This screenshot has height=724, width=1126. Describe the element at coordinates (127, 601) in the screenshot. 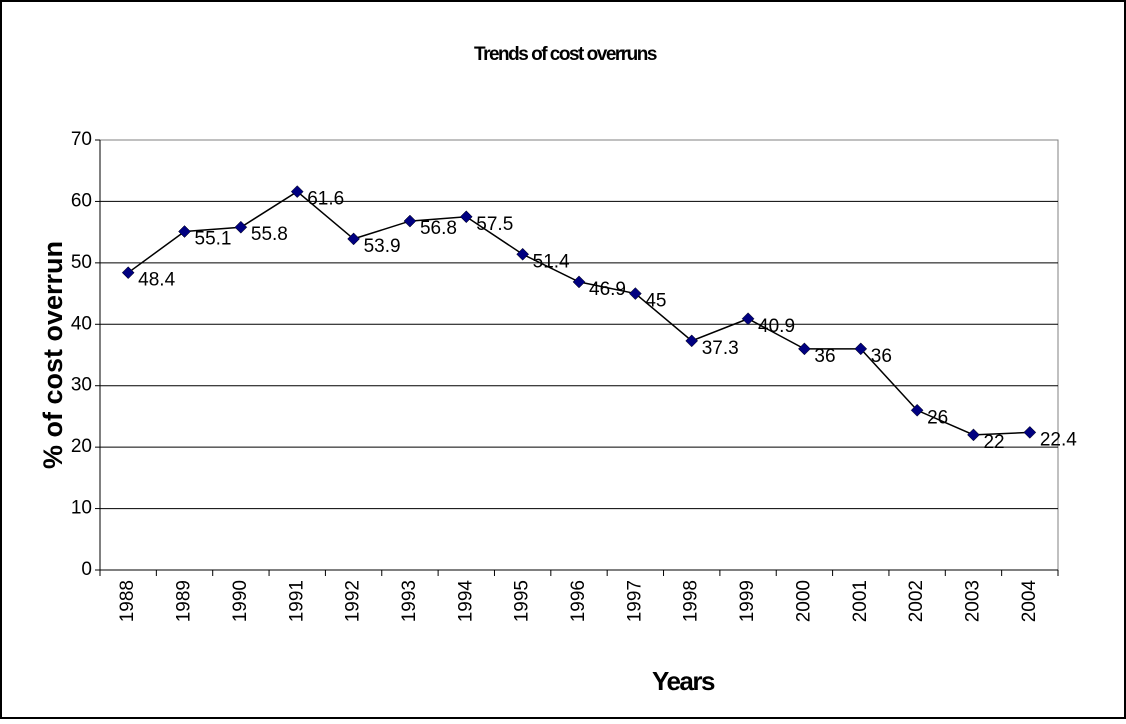

I see `x-tick-label: 1988` at that location.